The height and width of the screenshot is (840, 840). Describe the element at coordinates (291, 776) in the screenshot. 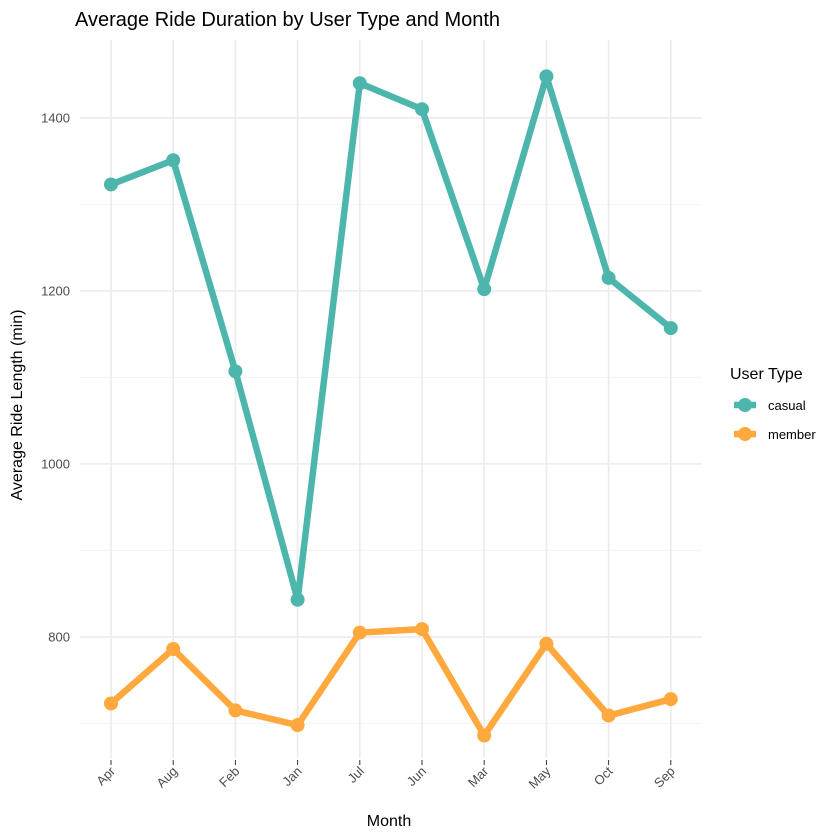

I see `x-tick-label: Jan` at that location.